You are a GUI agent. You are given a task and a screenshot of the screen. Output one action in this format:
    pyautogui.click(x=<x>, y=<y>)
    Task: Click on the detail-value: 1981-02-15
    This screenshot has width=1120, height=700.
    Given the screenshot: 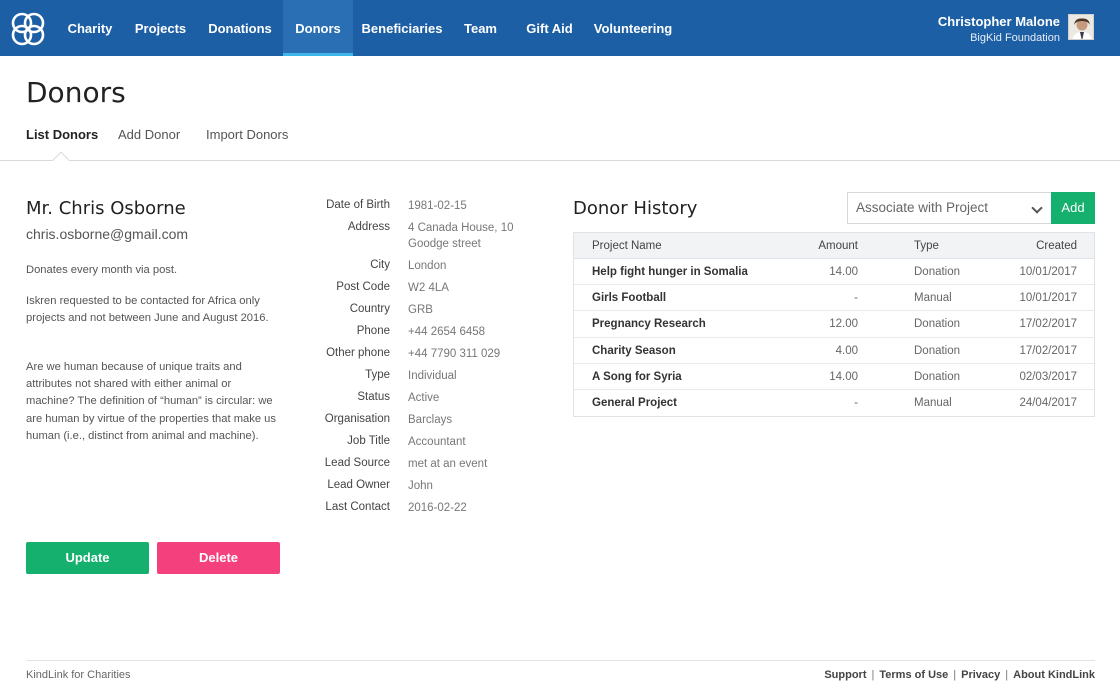 What is the action you would take?
    pyautogui.click(x=437, y=206)
    